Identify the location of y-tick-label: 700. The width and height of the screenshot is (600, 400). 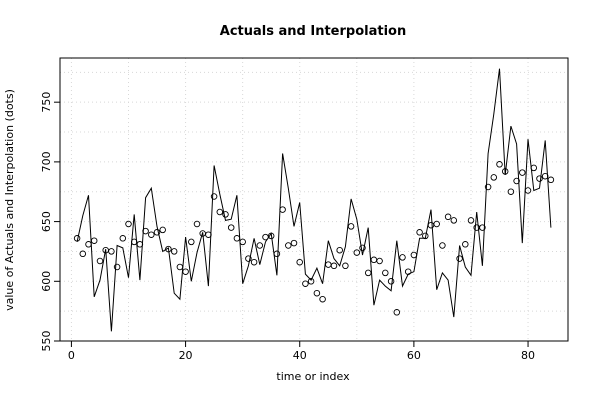
(46, 161).